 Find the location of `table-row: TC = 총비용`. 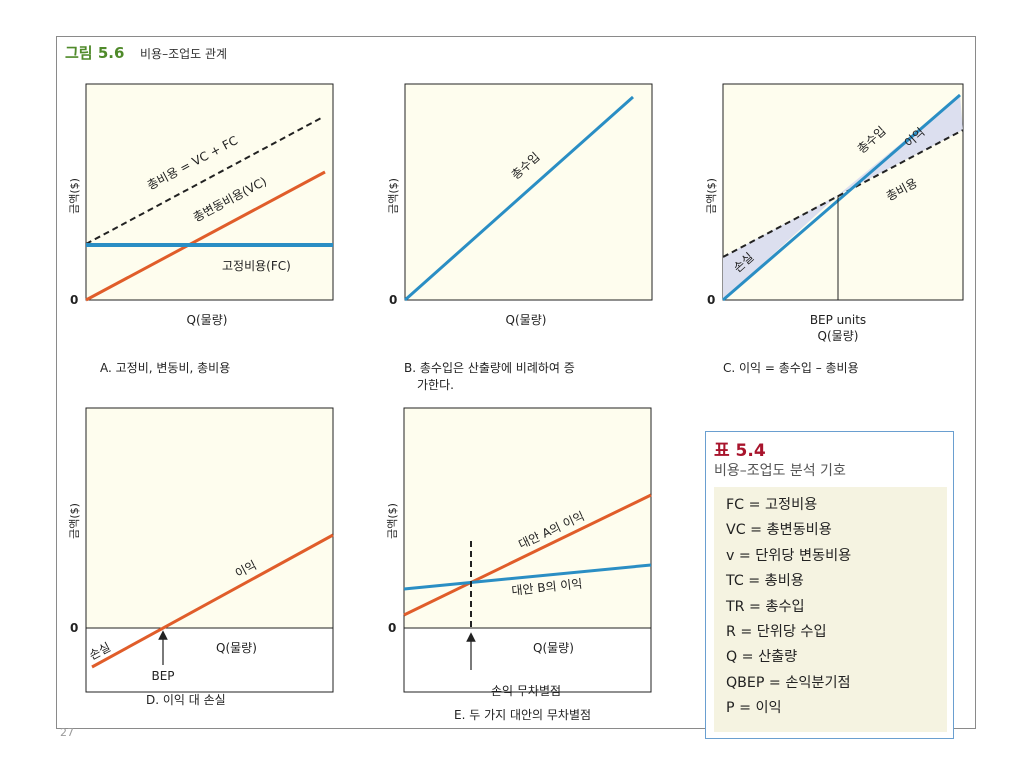

table-row: TC = 총비용 is located at coordinates (765, 581).